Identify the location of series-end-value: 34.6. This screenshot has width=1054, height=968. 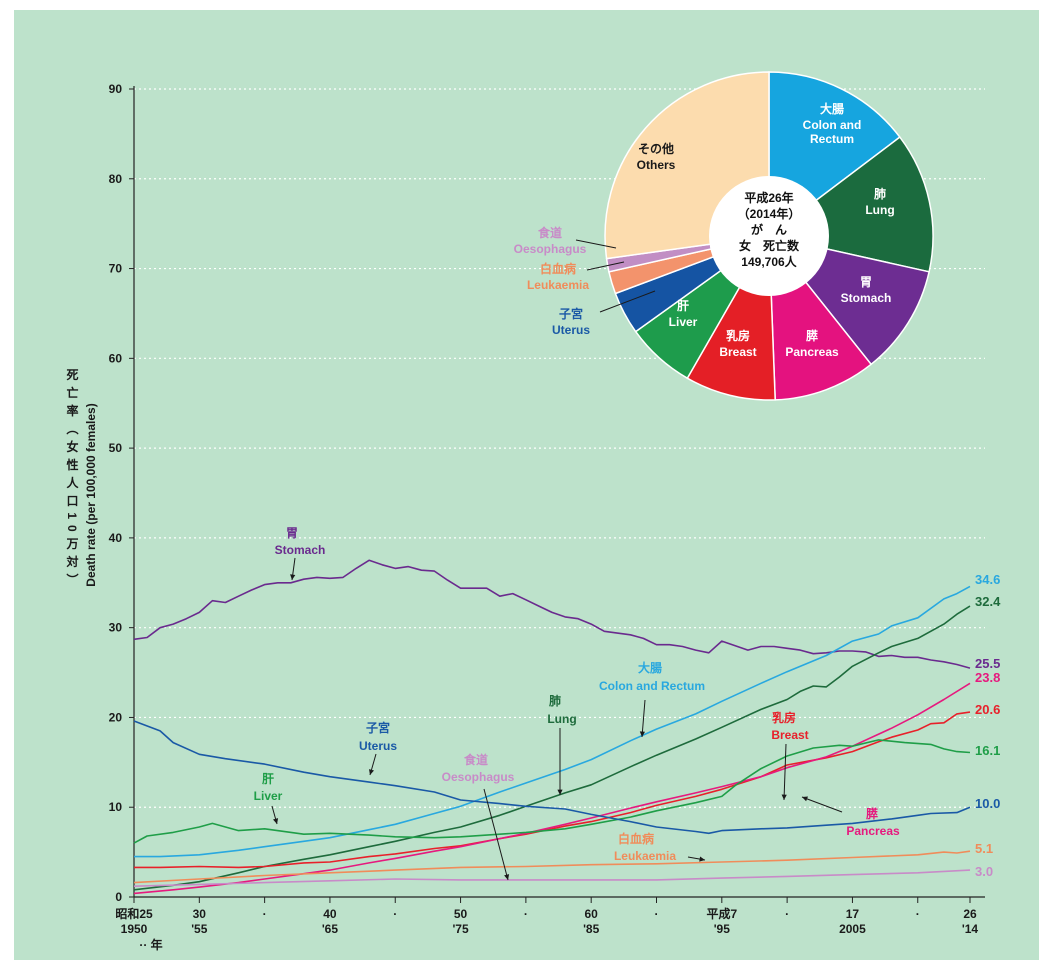
(987, 579).